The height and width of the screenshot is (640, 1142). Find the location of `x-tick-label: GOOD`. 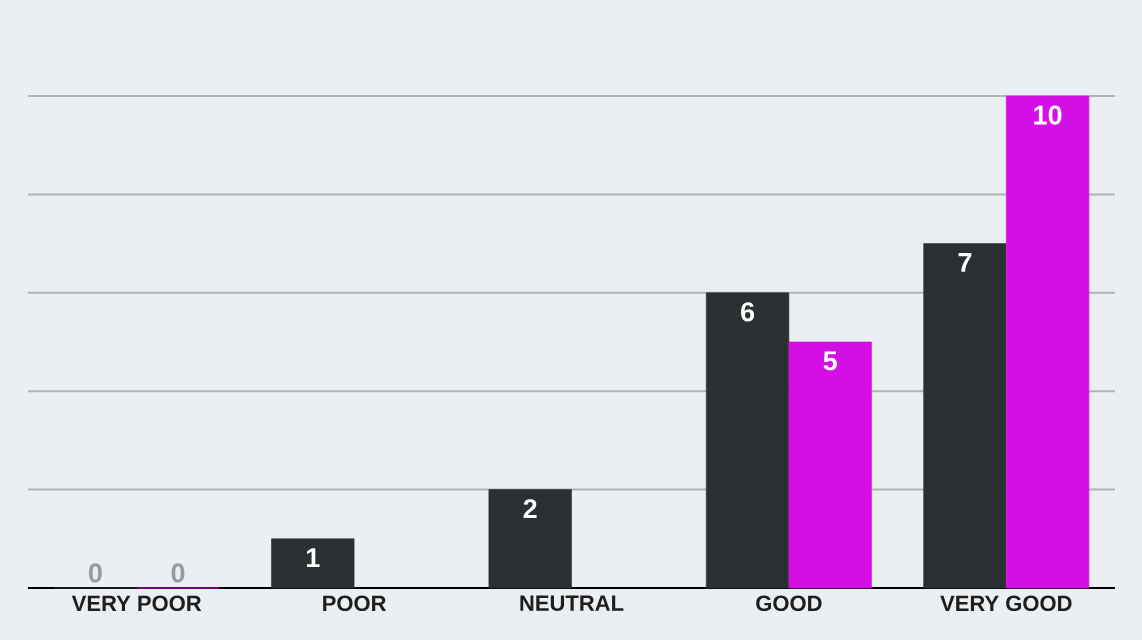

x-tick-label: GOOD is located at coordinates (789, 603).